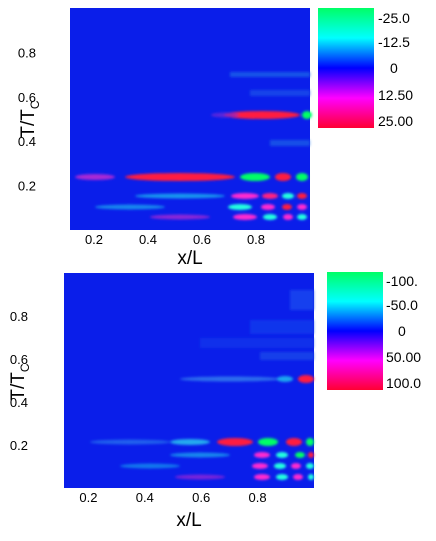 This screenshot has width=436, height=541. What do you see at coordinates (394, 42) in the screenshot?
I see `colorbar-tick-label: -12.5` at bounding box center [394, 42].